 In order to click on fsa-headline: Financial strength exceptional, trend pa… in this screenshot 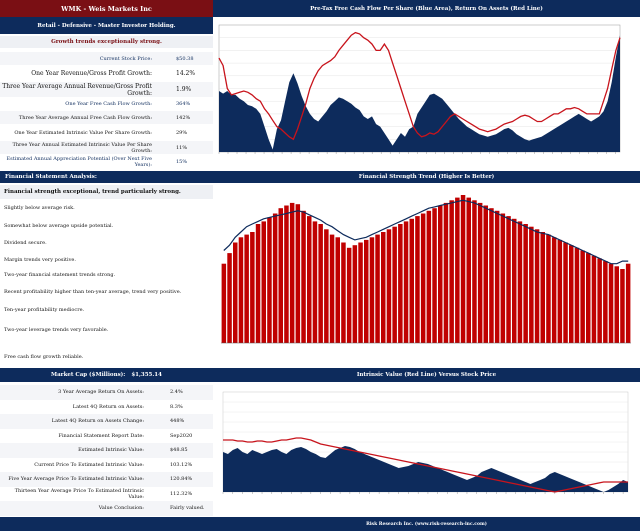, I will do `click(92, 192)`.